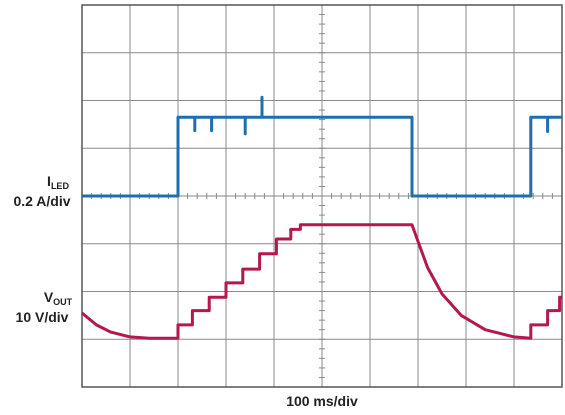 This screenshot has height=415, width=565. What do you see at coordinates (60, 186) in the screenshot?
I see `trace-subscript: LED` at bounding box center [60, 186].